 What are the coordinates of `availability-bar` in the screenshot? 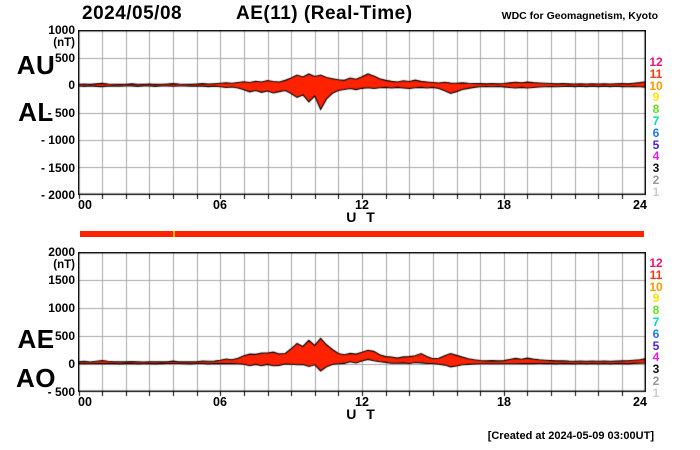 It's located at (362, 234).